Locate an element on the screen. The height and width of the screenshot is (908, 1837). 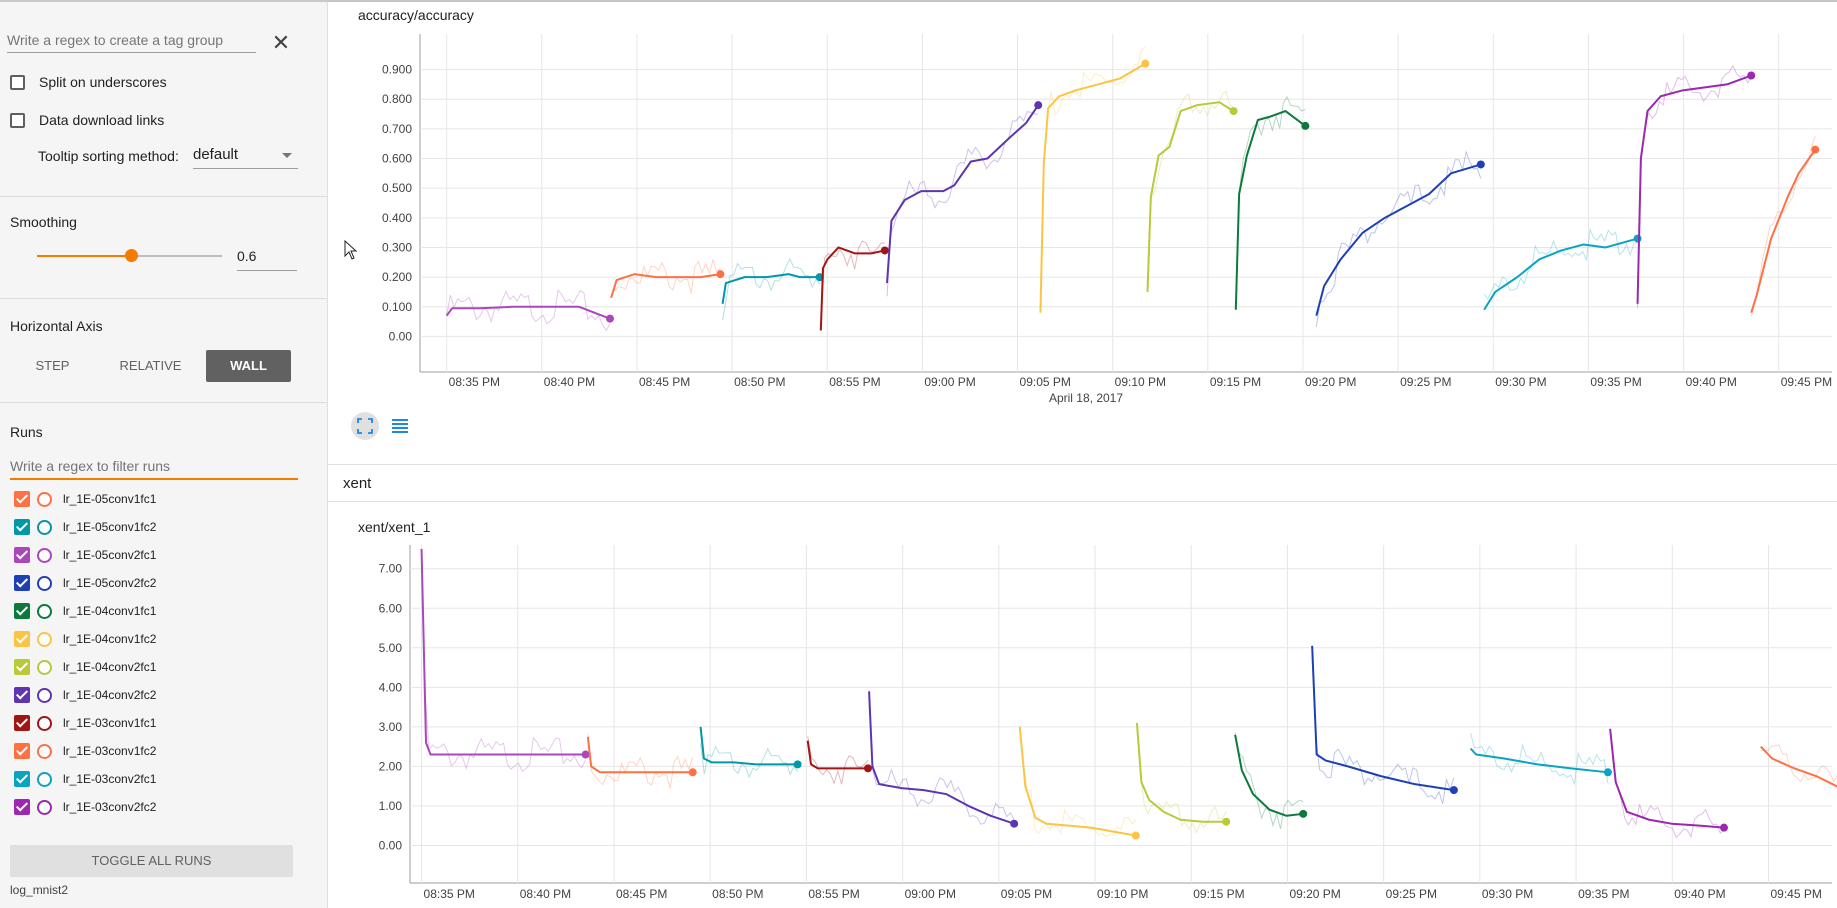
data-download-option: Data download links is located at coordinates (87, 120).